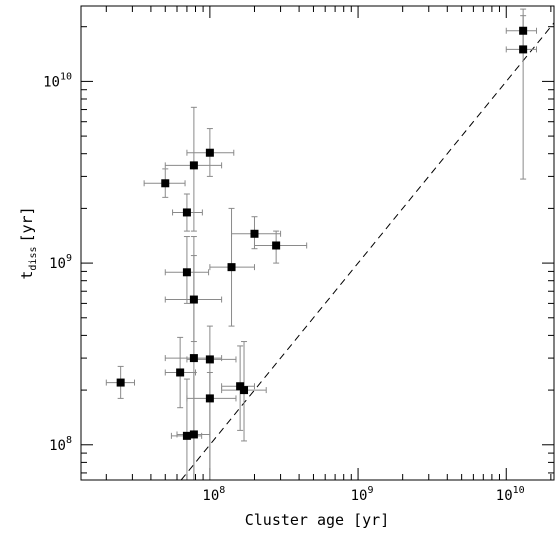 This screenshot has height=535, width=560. What do you see at coordinates (57, 80) in the screenshot?
I see `y-tick-label: 10¹⁰` at bounding box center [57, 80].